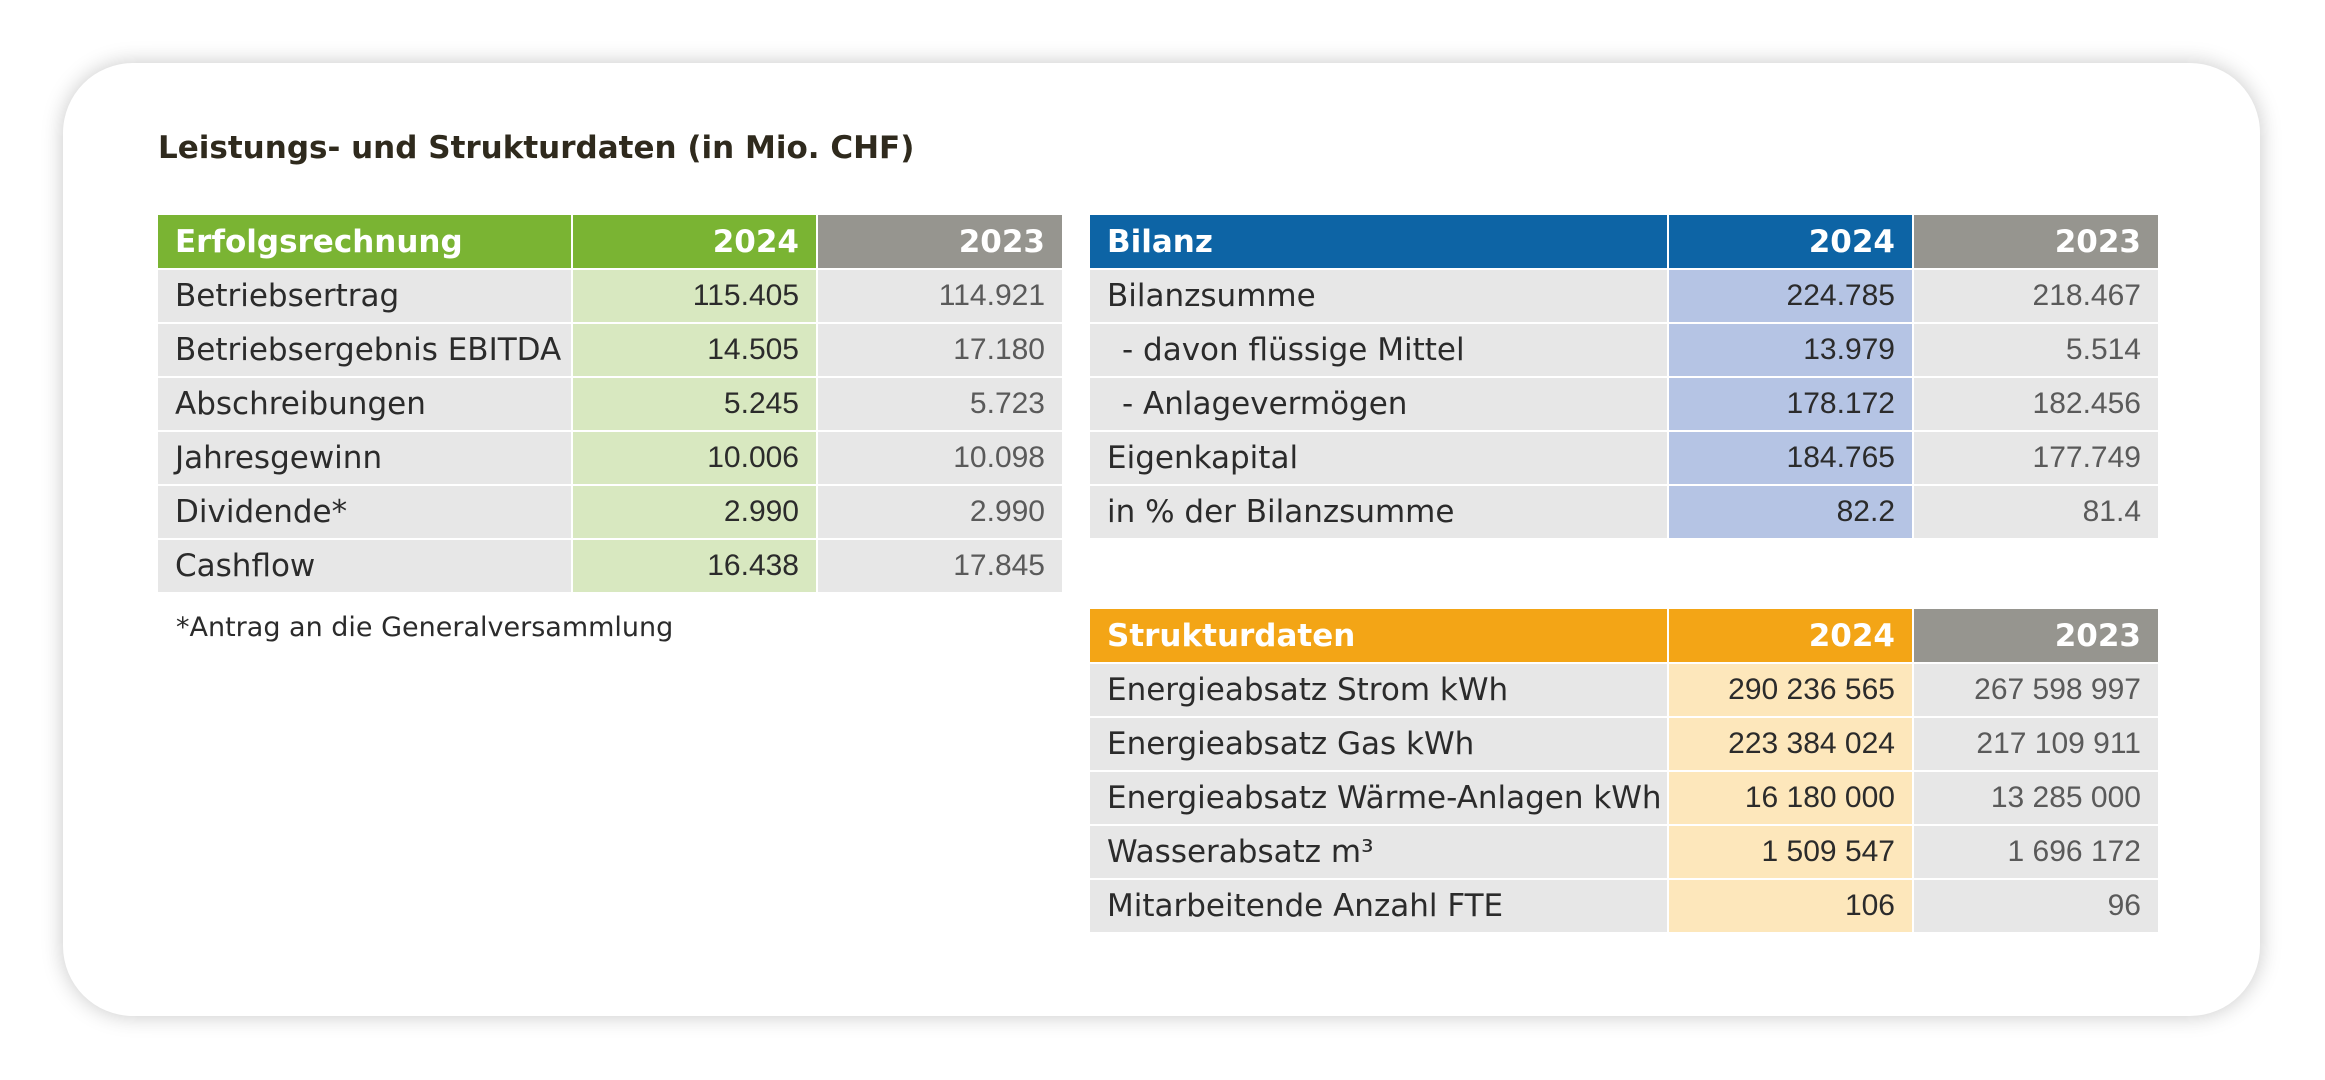 The height and width of the screenshot is (1080, 2325). I want to click on row-value-previous: 96, so click(2035, 906).